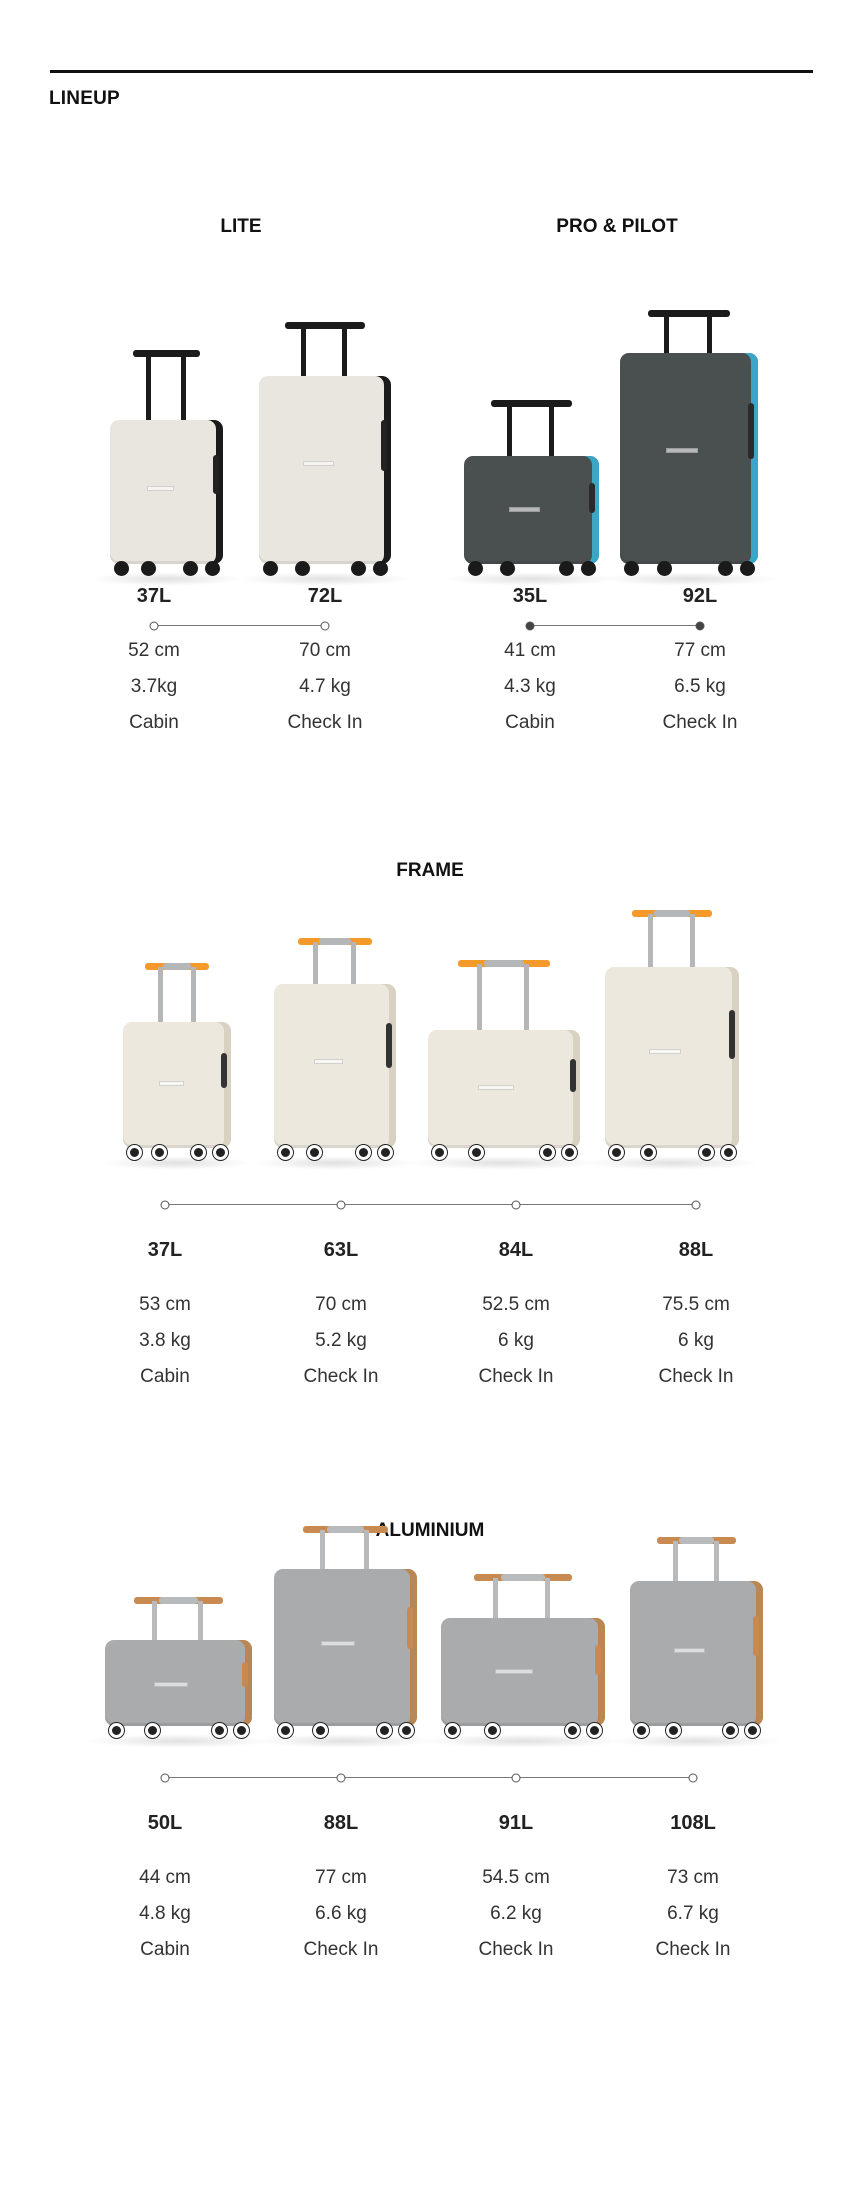  What do you see at coordinates (516, 1340) in the screenshot?
I see `model-weight: 6 kg` at bounding box center [516, 1340].